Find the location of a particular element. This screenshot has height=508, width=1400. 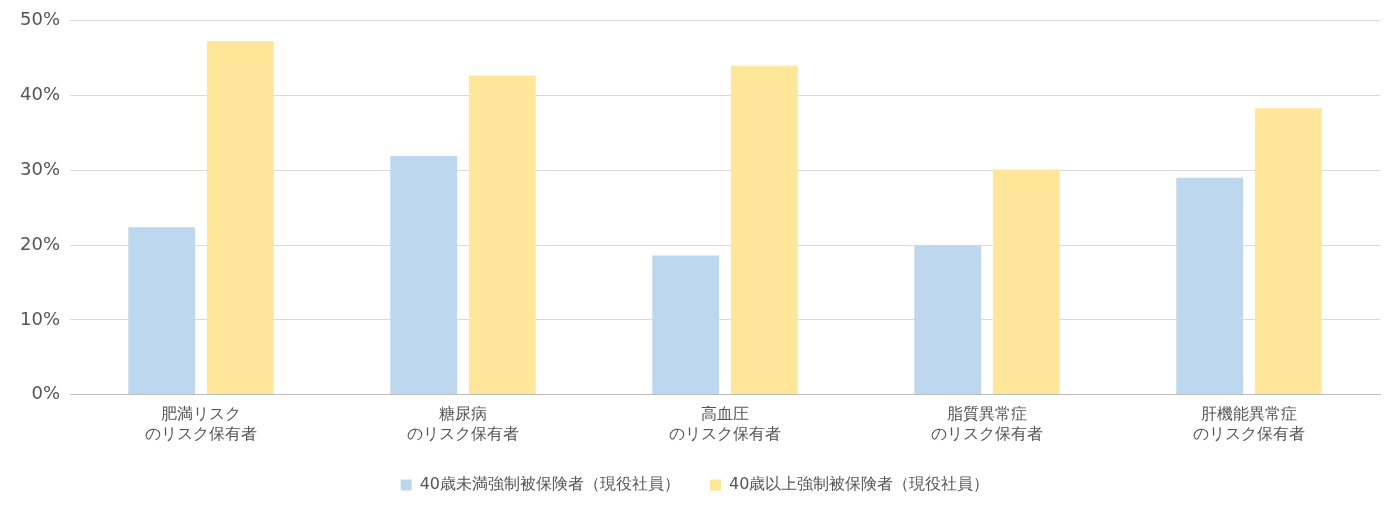

x-tick-label: 肝機能異常症のリスク保有者 is located at coordinates (1249, 423).